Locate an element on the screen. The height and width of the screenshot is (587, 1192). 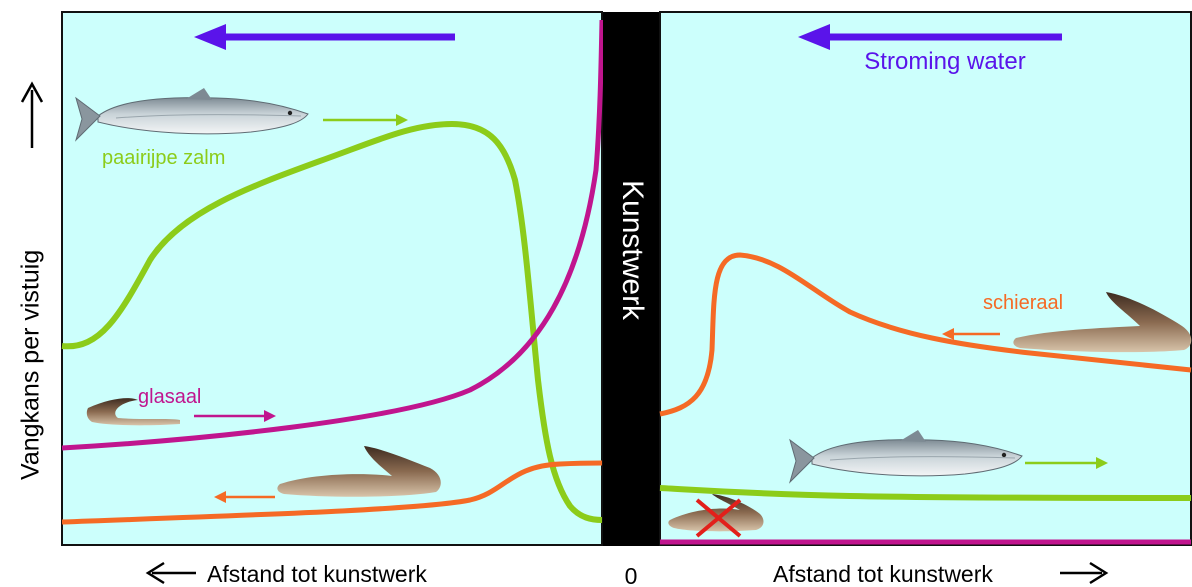
flow-label: Stroming water is located at coordinates (944, 61).